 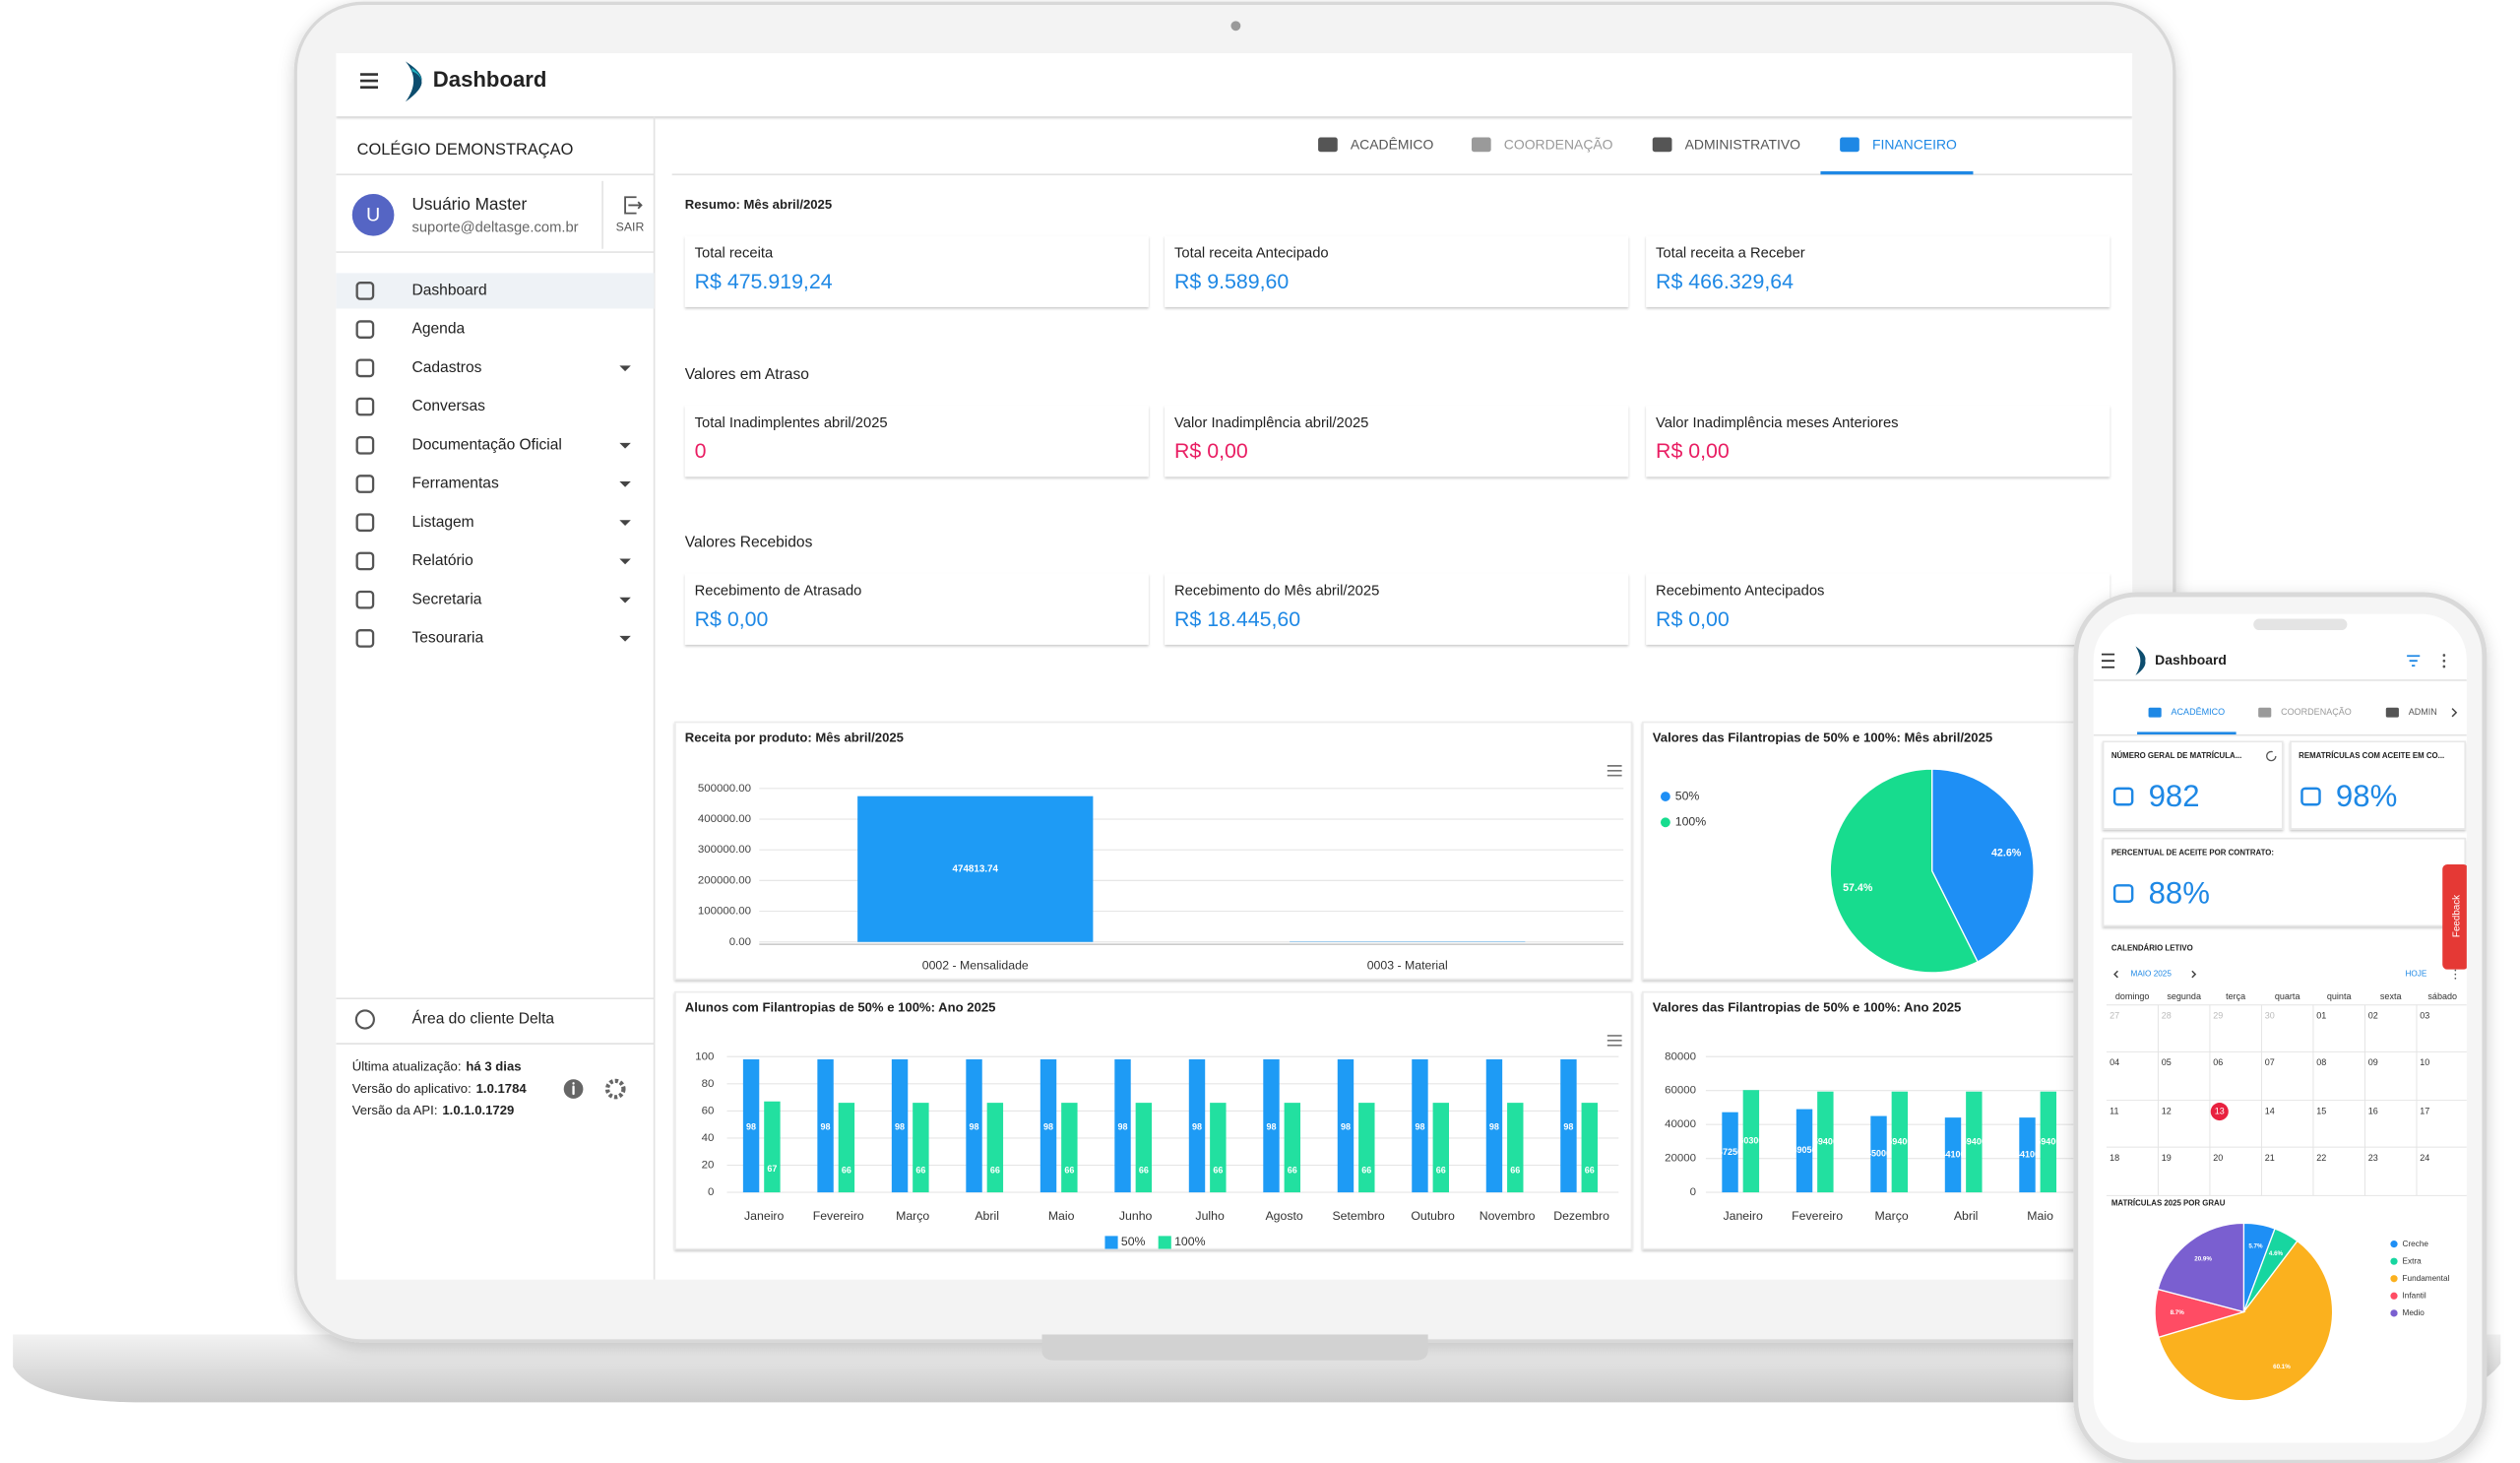 What do you see at coordinates (2115, 974) in the screenshot?
I see `prev-month` at bounding box center [2115, 974].